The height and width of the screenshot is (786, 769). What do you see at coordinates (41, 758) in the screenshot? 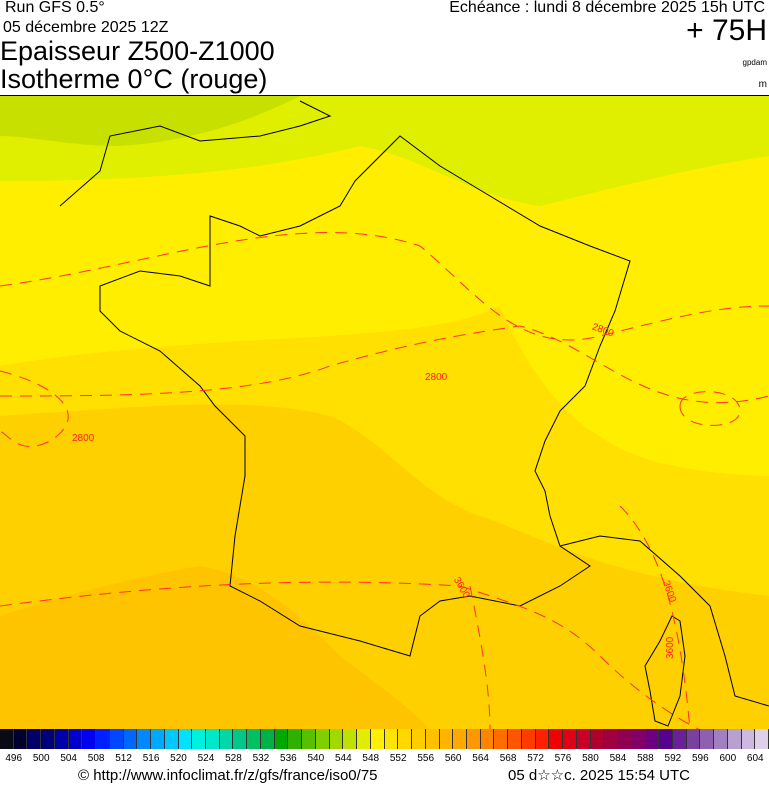
I see `color-scale-tick: 500` at bounding box center [41, 758].